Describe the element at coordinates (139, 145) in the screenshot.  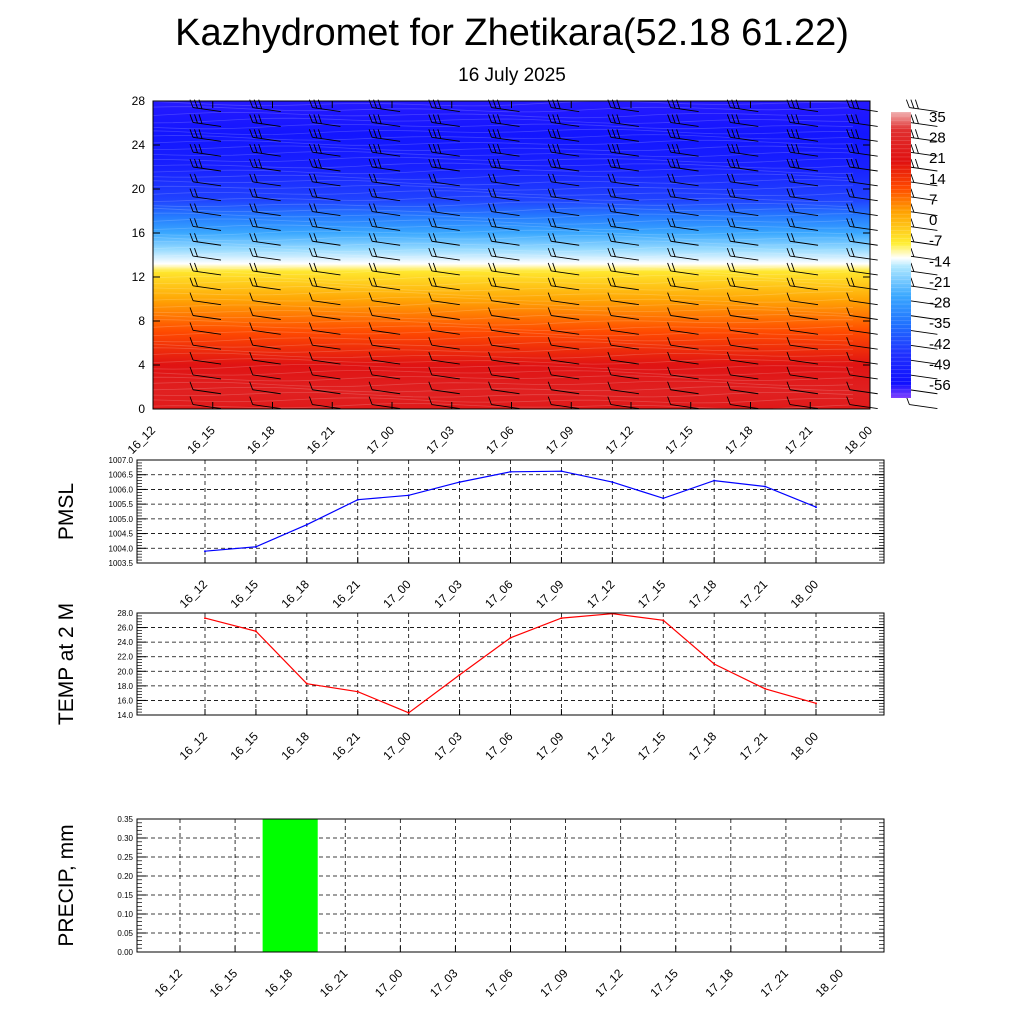
I see `heatmap-y-tick-label: 24` at that location.